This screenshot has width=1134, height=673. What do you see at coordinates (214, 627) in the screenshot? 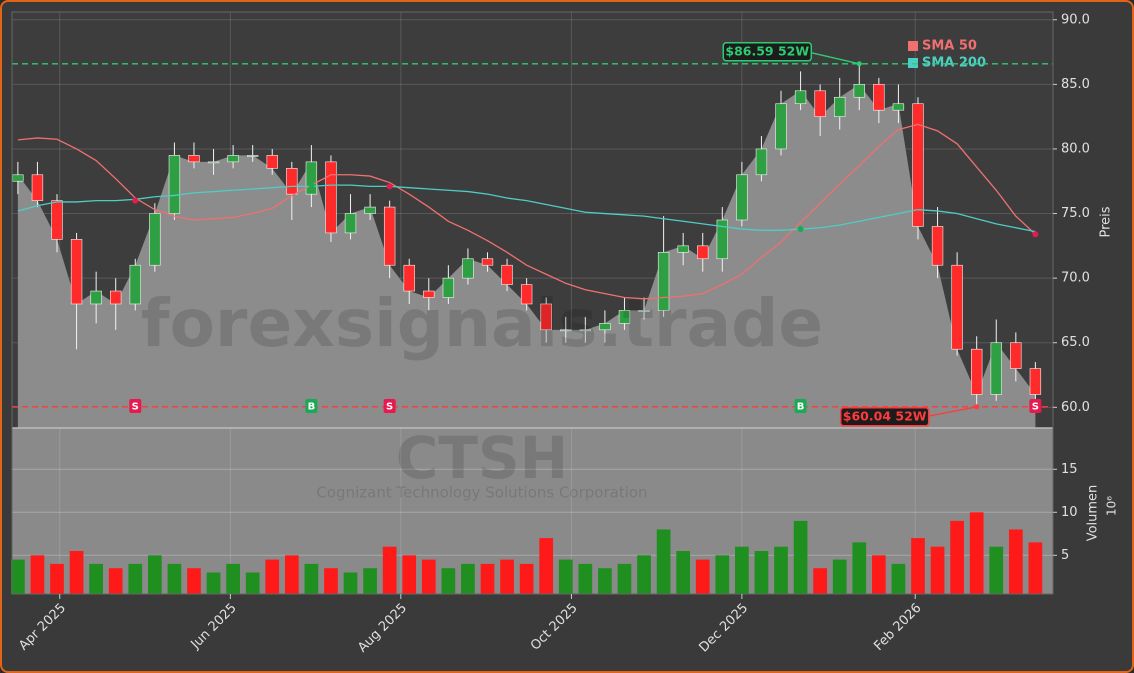
I see `x-tick-label: Jun 2025` at bounding box center [214, 627].